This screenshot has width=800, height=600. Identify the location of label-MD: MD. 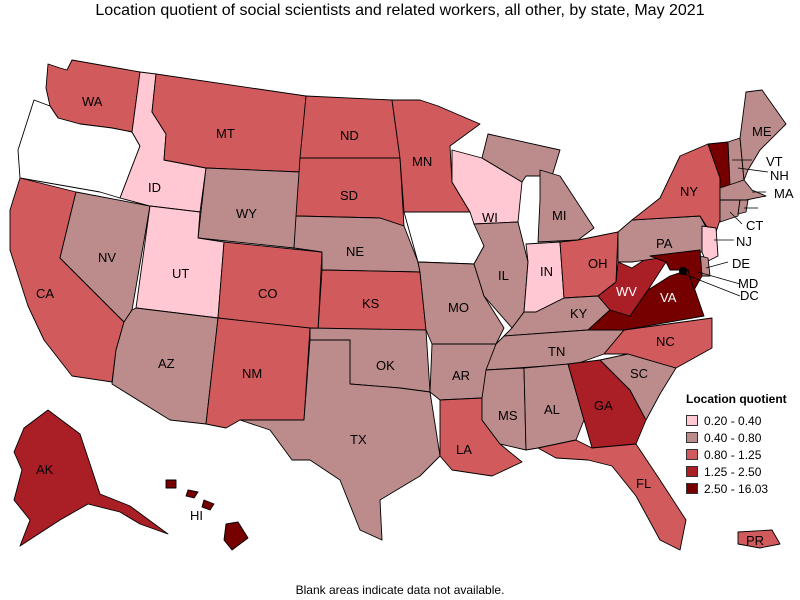
(748, 283).